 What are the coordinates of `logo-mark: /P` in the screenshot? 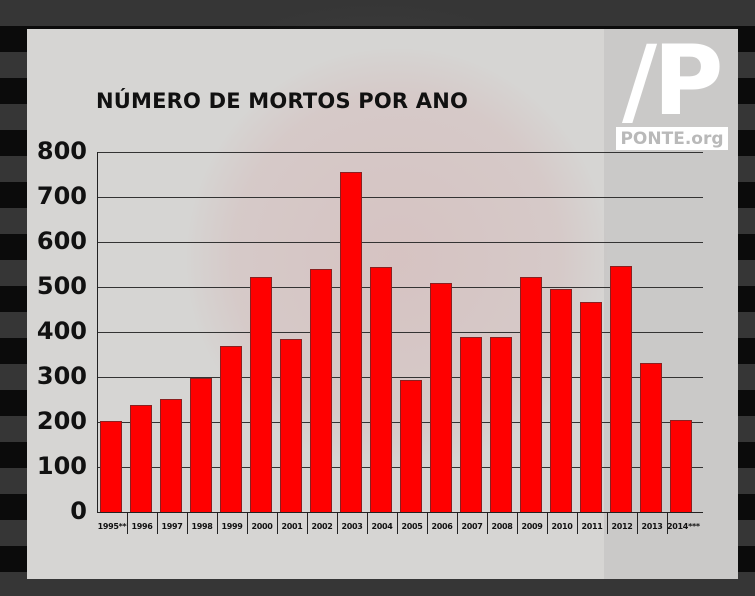 It's located at (672, 83).